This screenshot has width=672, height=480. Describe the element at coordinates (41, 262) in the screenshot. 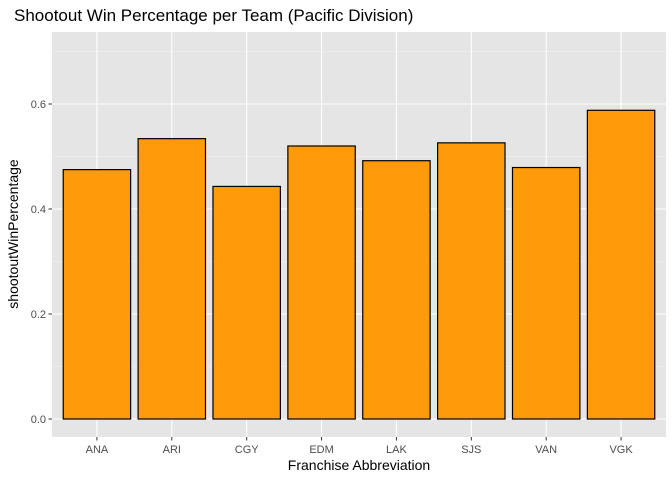

I see `y-axis: 0.0 0.2 0.4 0.6` at that location.